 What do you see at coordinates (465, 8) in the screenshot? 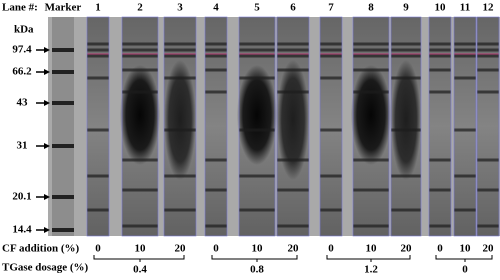
I see `lane-number: 11` at bounding box center [465, 8].